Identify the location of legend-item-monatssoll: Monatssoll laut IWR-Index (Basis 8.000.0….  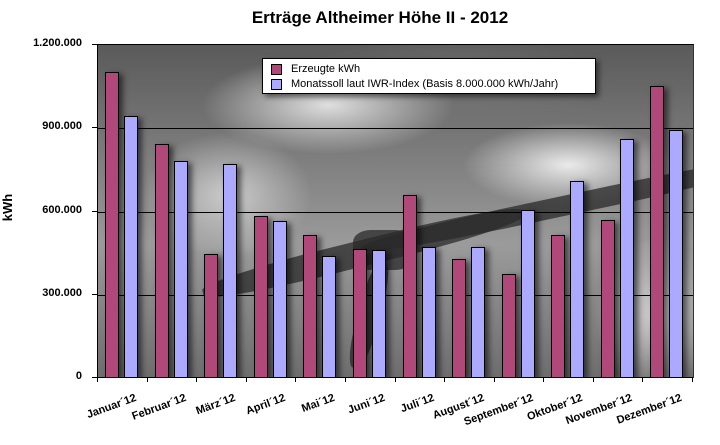
(414, 84).